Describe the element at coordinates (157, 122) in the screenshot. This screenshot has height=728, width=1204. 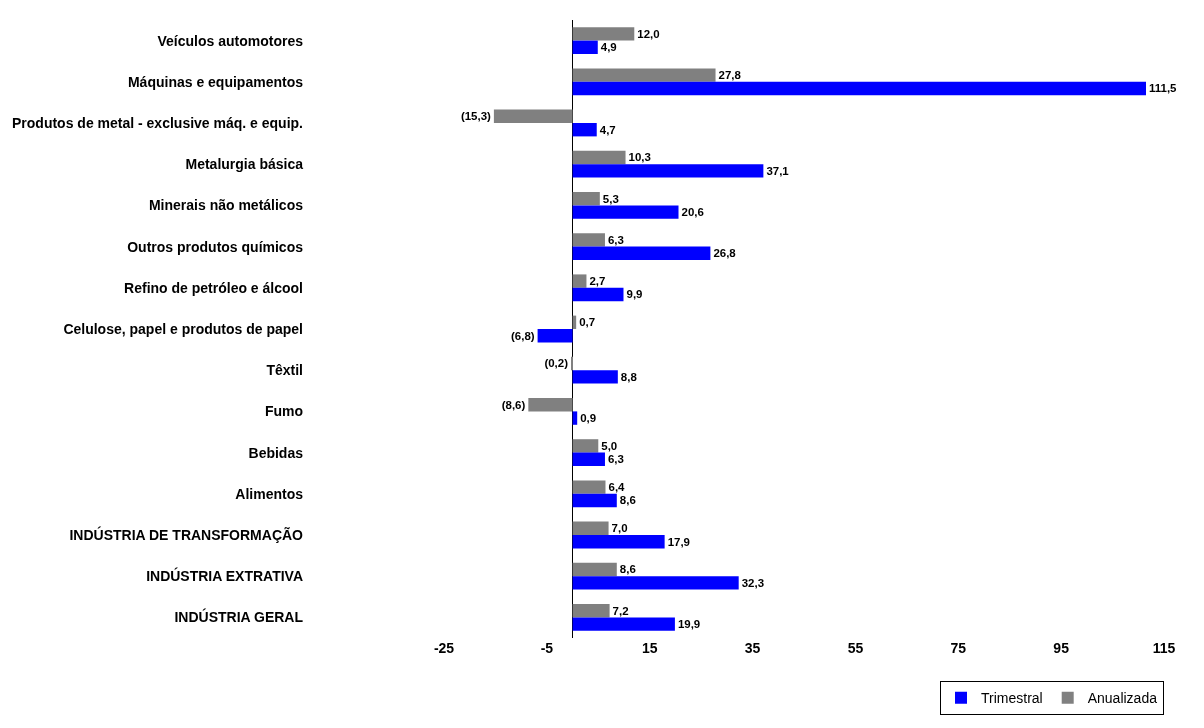
I see `y-tick-label: Produtos de metal - exclusive máq. e equip.` at that location.